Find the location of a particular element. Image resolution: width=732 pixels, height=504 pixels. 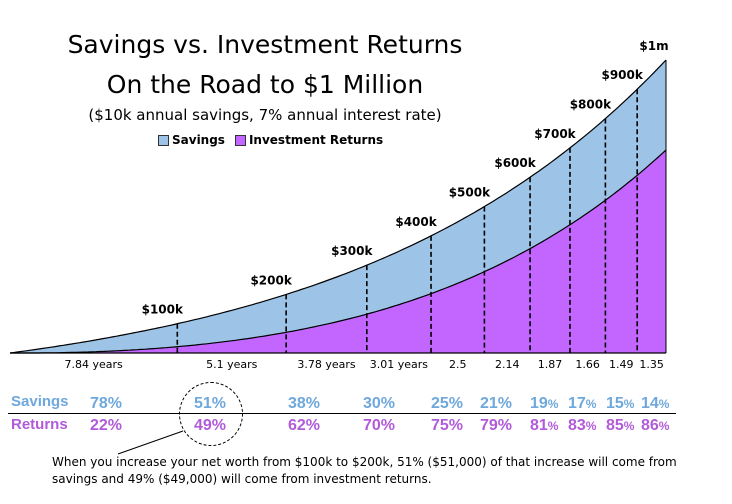

chart-title: Savings vs. Investment Returns is located at coordinates (265, 44).